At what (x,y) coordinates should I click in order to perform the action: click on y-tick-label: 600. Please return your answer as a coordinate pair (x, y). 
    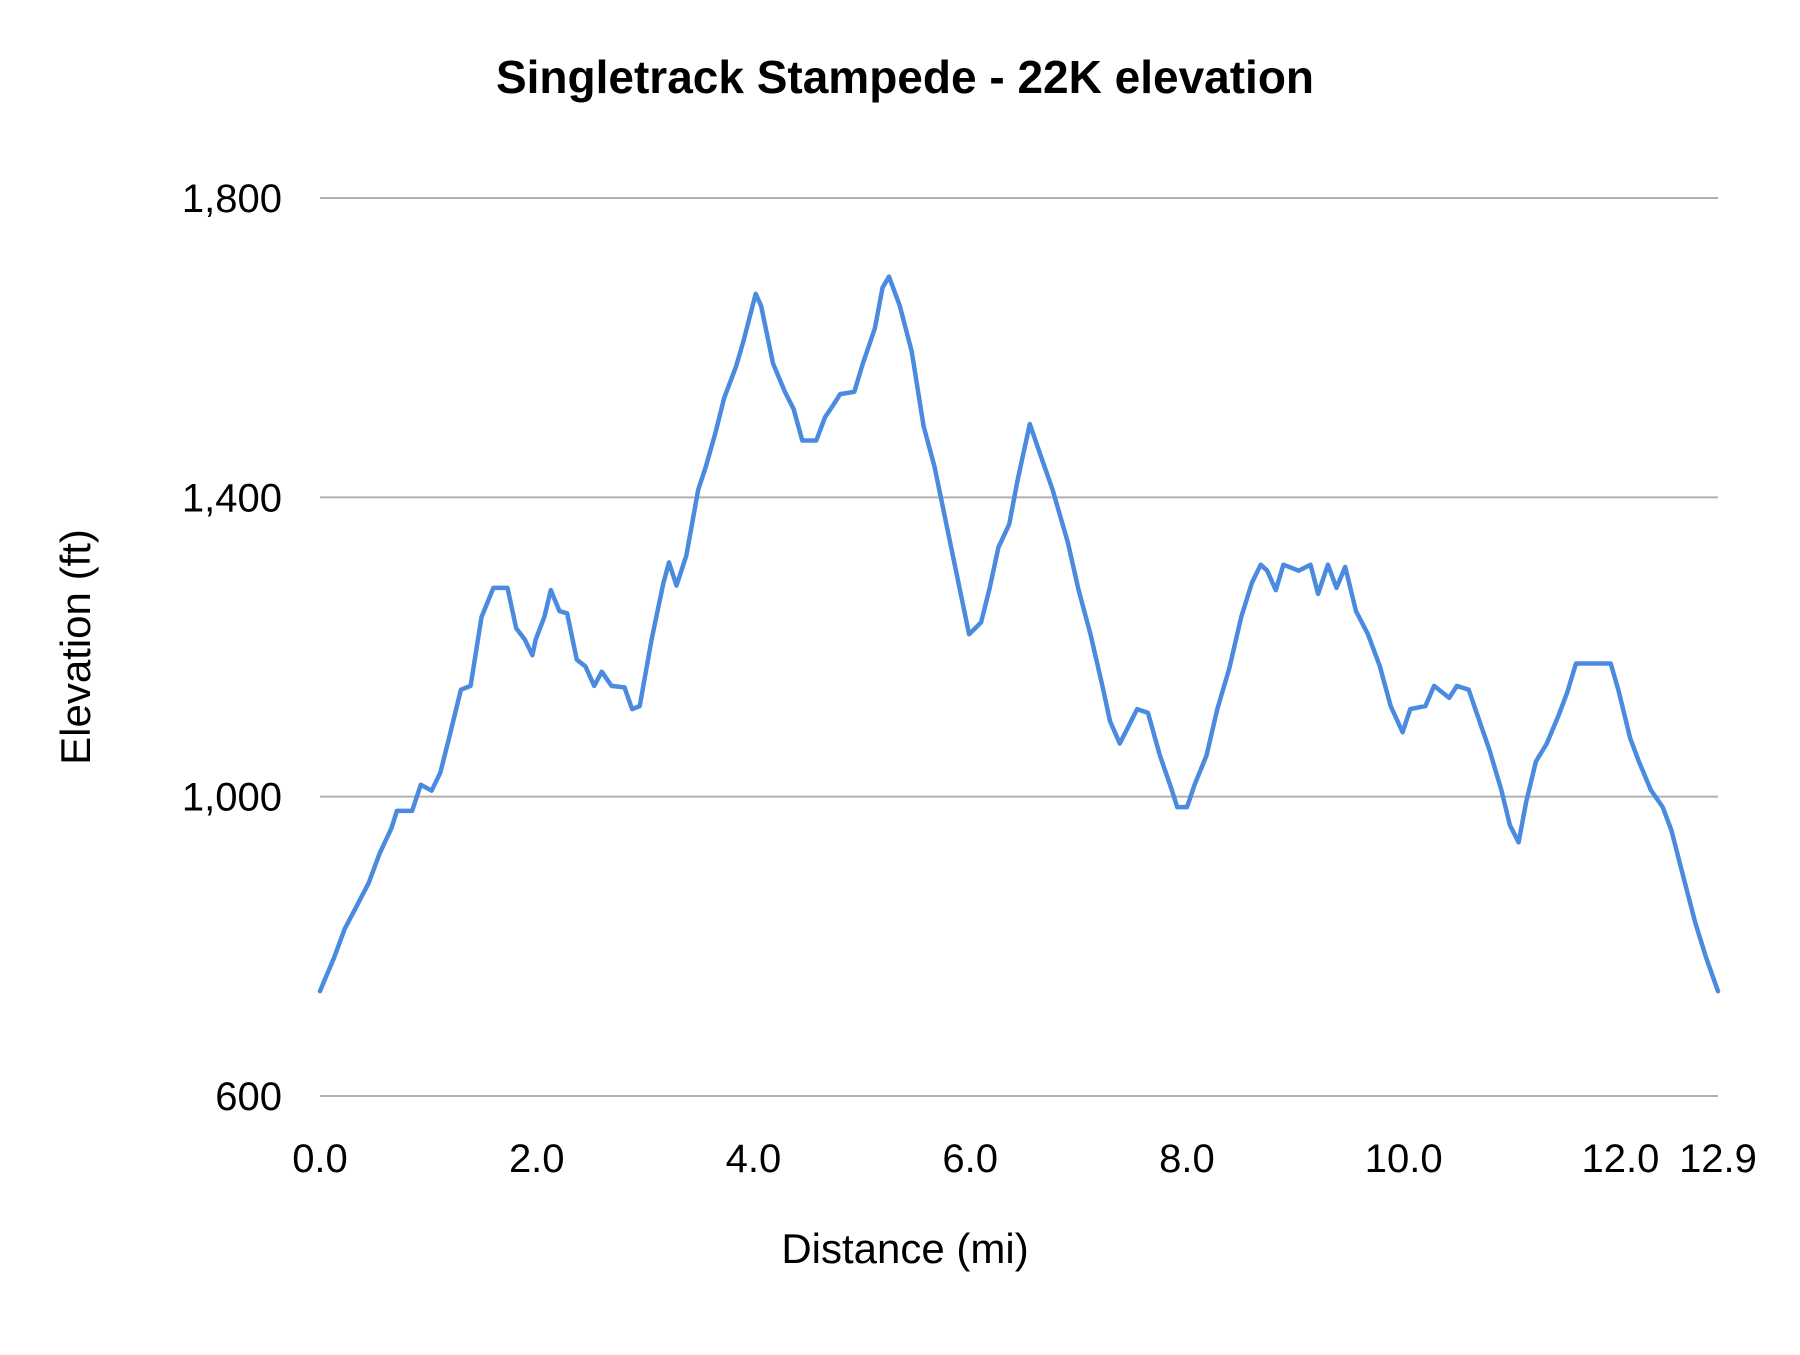
    Looking at the image, I should click on (248, 1097).